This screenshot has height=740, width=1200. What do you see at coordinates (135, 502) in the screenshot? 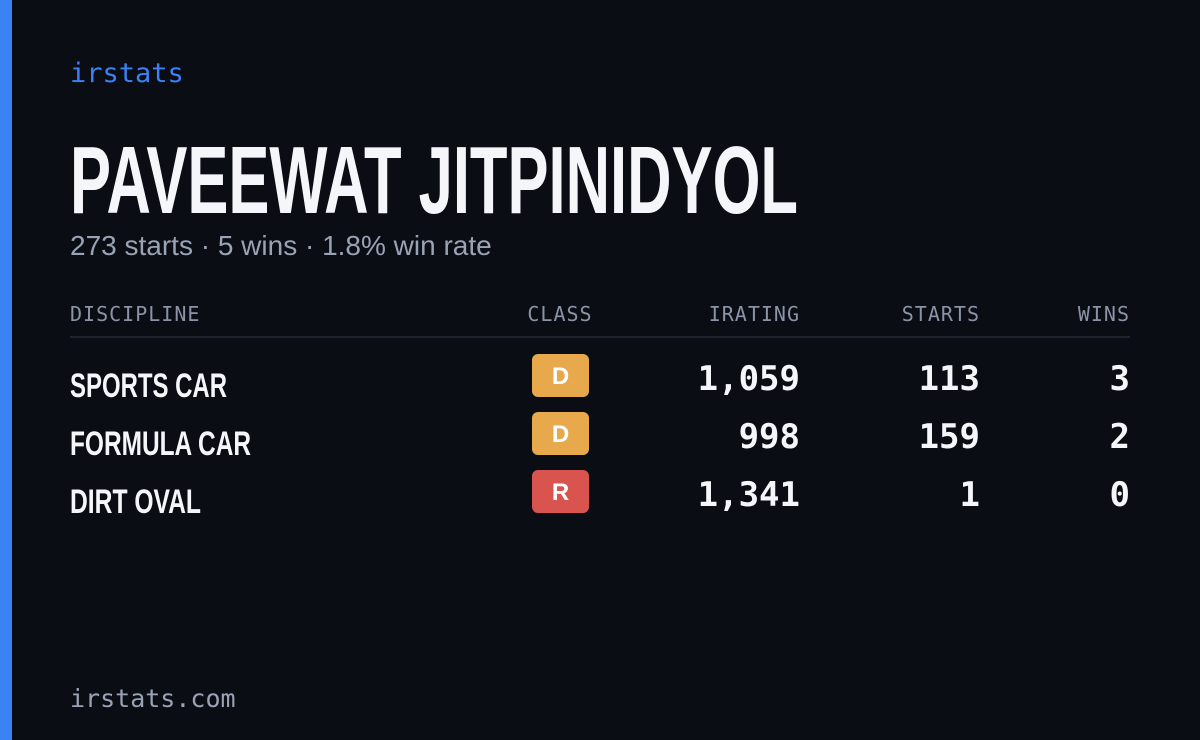
I see `discipline: DIRT OVAL` at bounding box center [135, 502].